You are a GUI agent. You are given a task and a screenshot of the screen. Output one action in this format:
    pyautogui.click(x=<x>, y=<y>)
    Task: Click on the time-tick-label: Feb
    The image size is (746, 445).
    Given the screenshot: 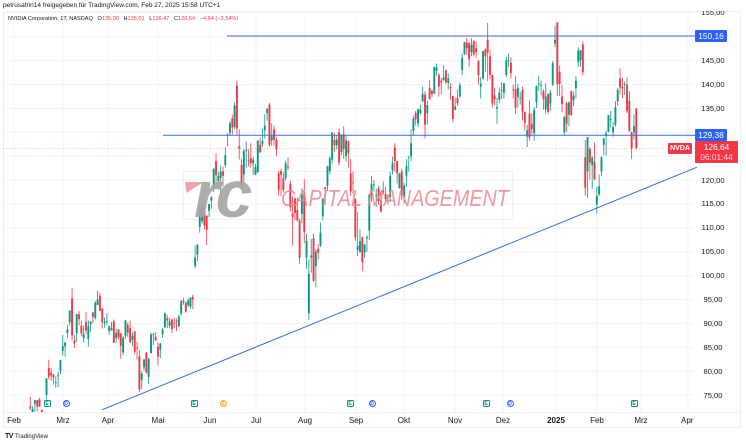 What is the action you would take?
    pyautogui.click(x=597, y=420)
    